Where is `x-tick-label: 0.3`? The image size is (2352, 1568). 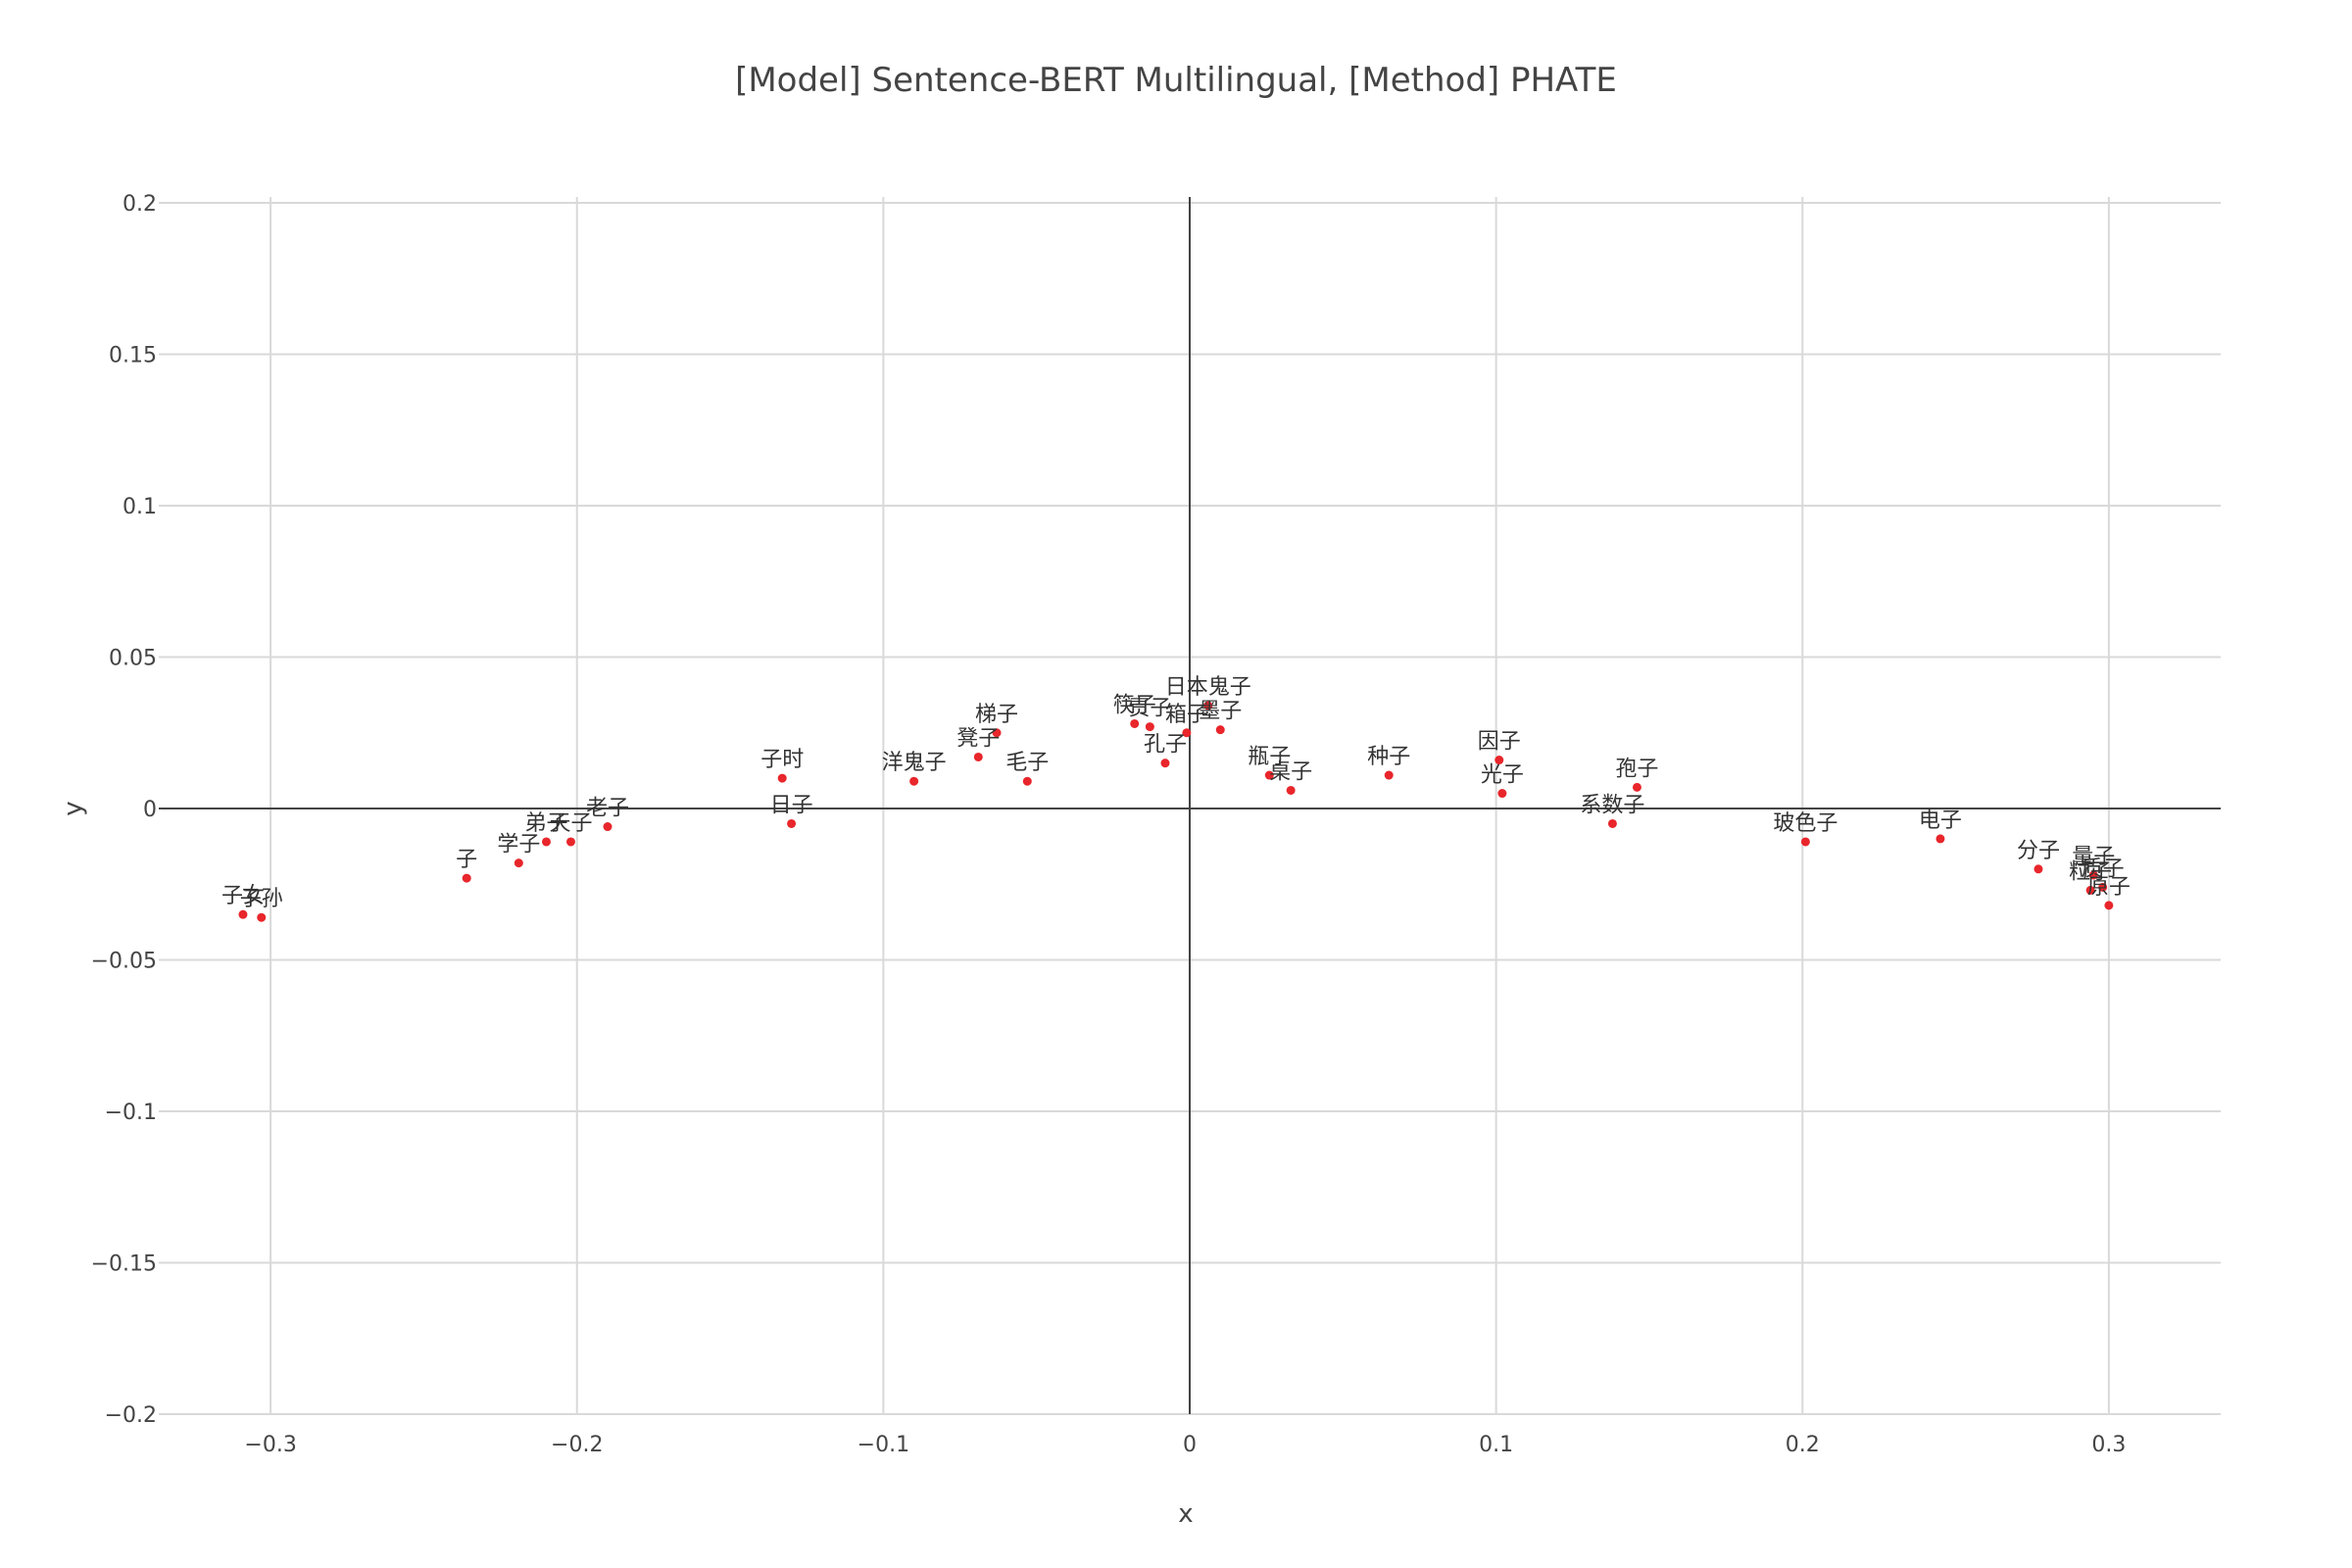
x-tick-label: 0.3 is located at coordinates (2108, 1445).